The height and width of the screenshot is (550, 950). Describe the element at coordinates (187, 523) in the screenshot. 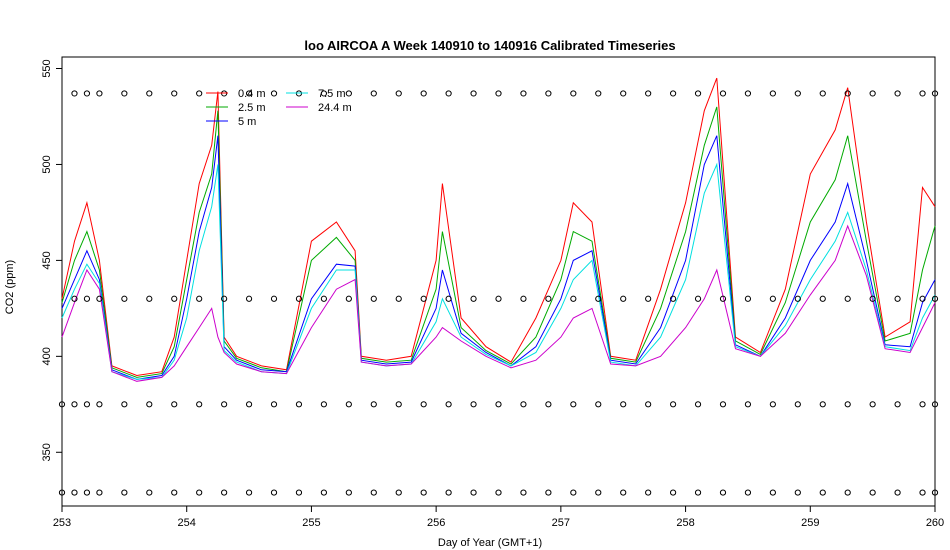

I see `x-tick-label: 254` at that location.